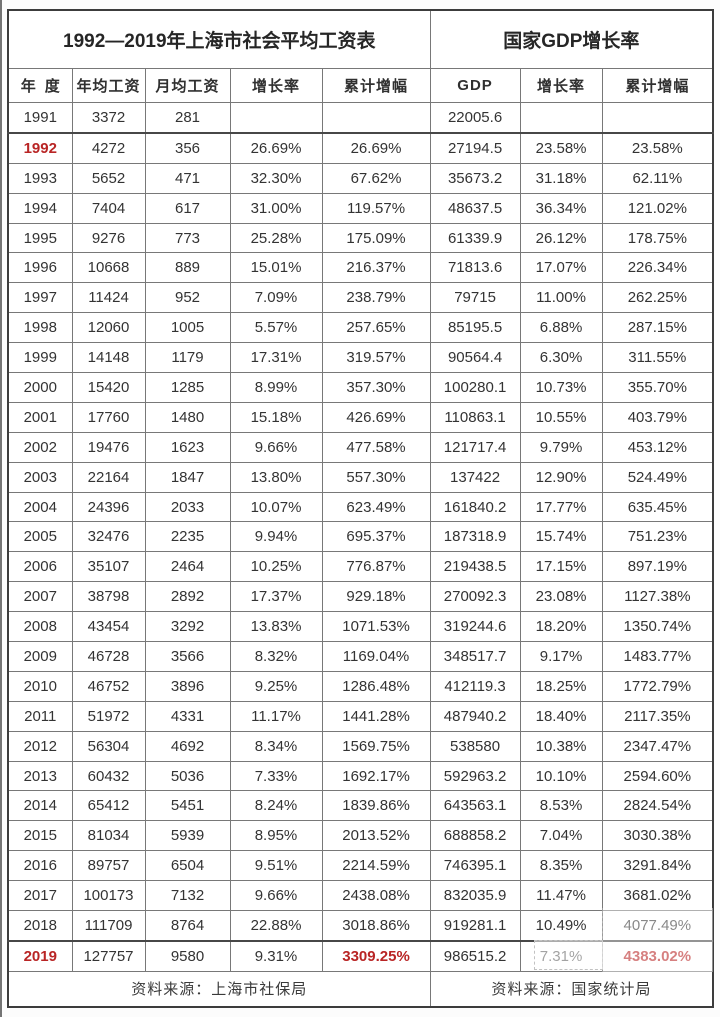 Image resolution: width=720 pixels, height=1017 pixels. I want to click on cell-year: 2014, so click(40, 806).